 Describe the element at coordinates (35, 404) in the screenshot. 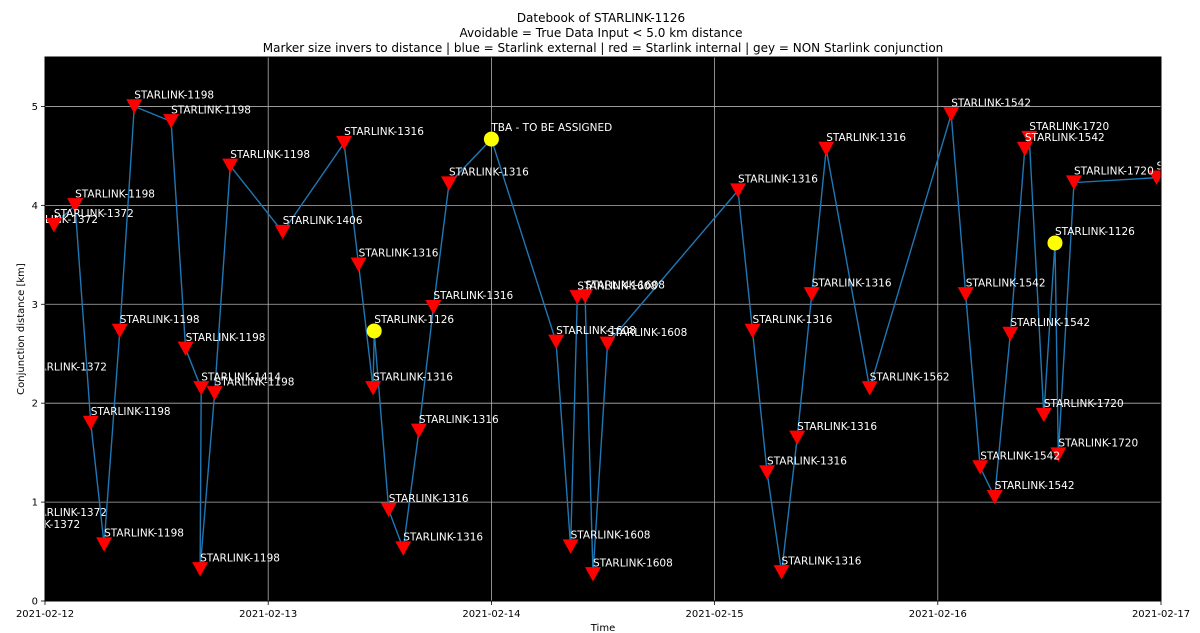

I see `y-tick-label: 2` at that location.